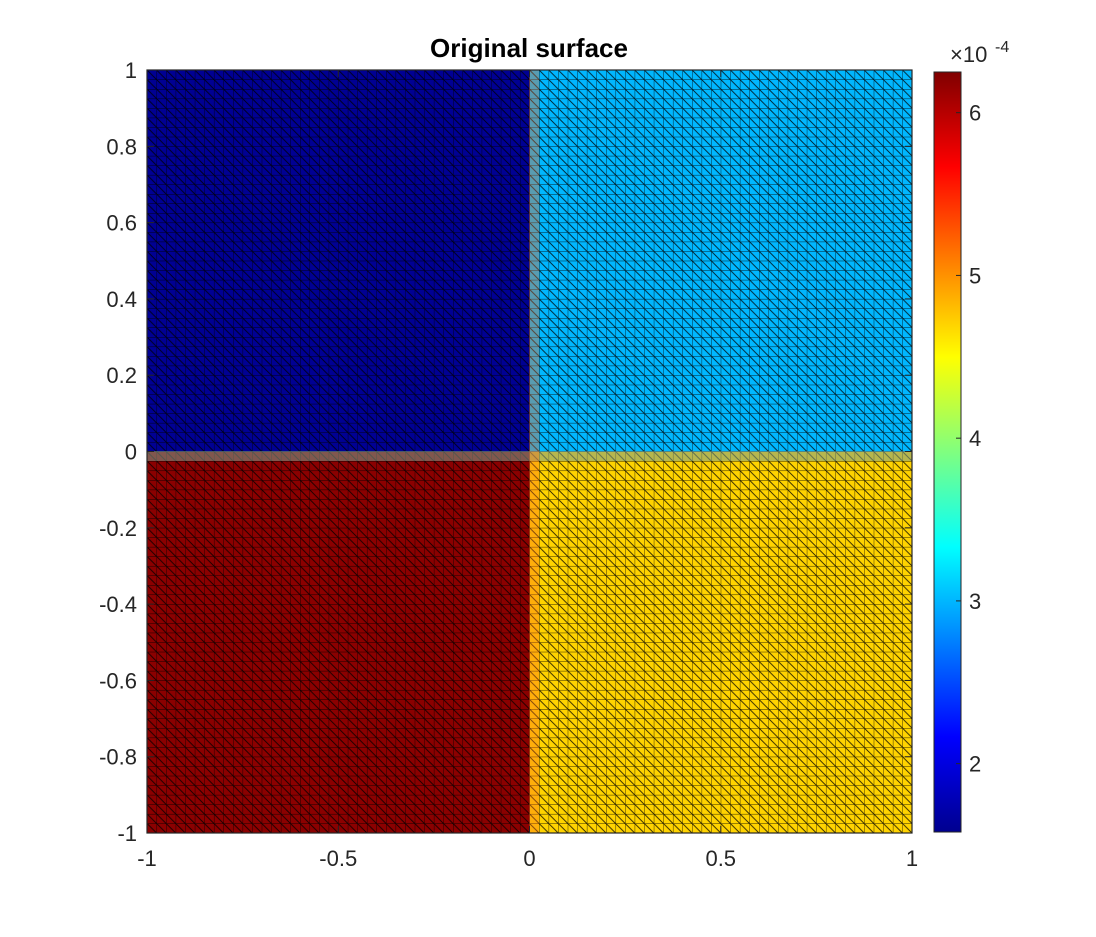 This screenshot has width=1096, height=937. What do you see at coordinates (968, 54) in the screenshot?
I see `colorbar-exponent-base: ×10` at bounding box center [968, 54].